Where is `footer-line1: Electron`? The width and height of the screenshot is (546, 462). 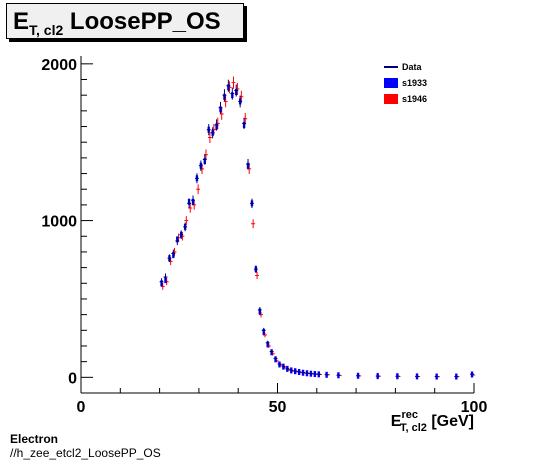
footer-line1: Electron is located at coordinates (34, 439).